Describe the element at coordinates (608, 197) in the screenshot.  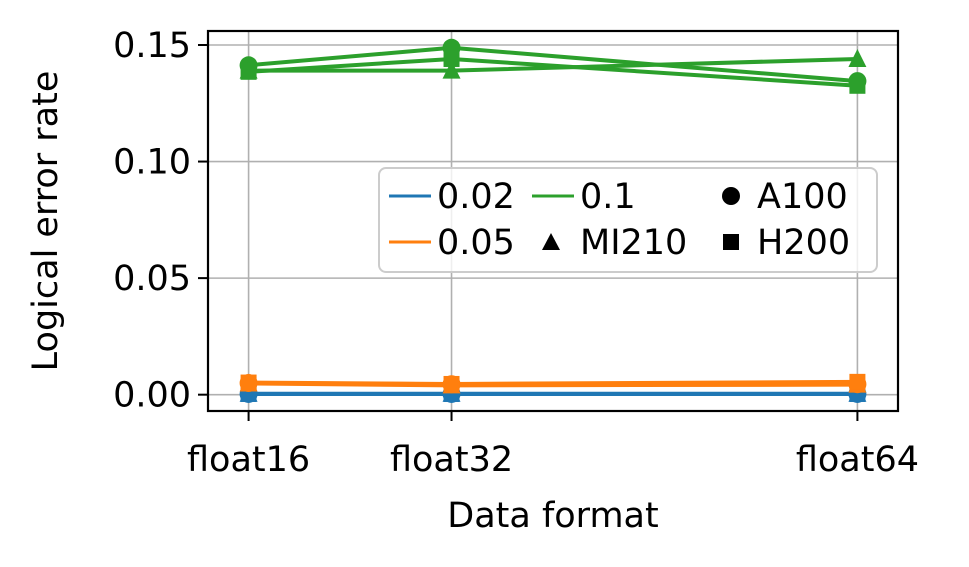
I see `legend-label-rate-2: 0.1` at that location.